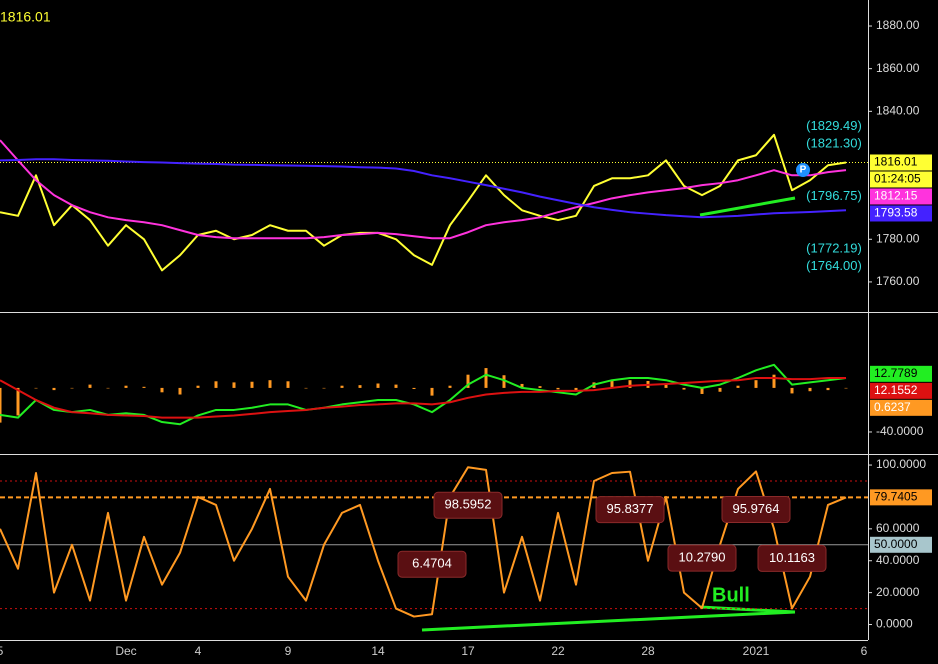 Image resolution: width=938 pixels, height=664 pixels. Describe the element at coordinates (731, 595) in the screenshot. I see `bull-label: Bull` at that location.